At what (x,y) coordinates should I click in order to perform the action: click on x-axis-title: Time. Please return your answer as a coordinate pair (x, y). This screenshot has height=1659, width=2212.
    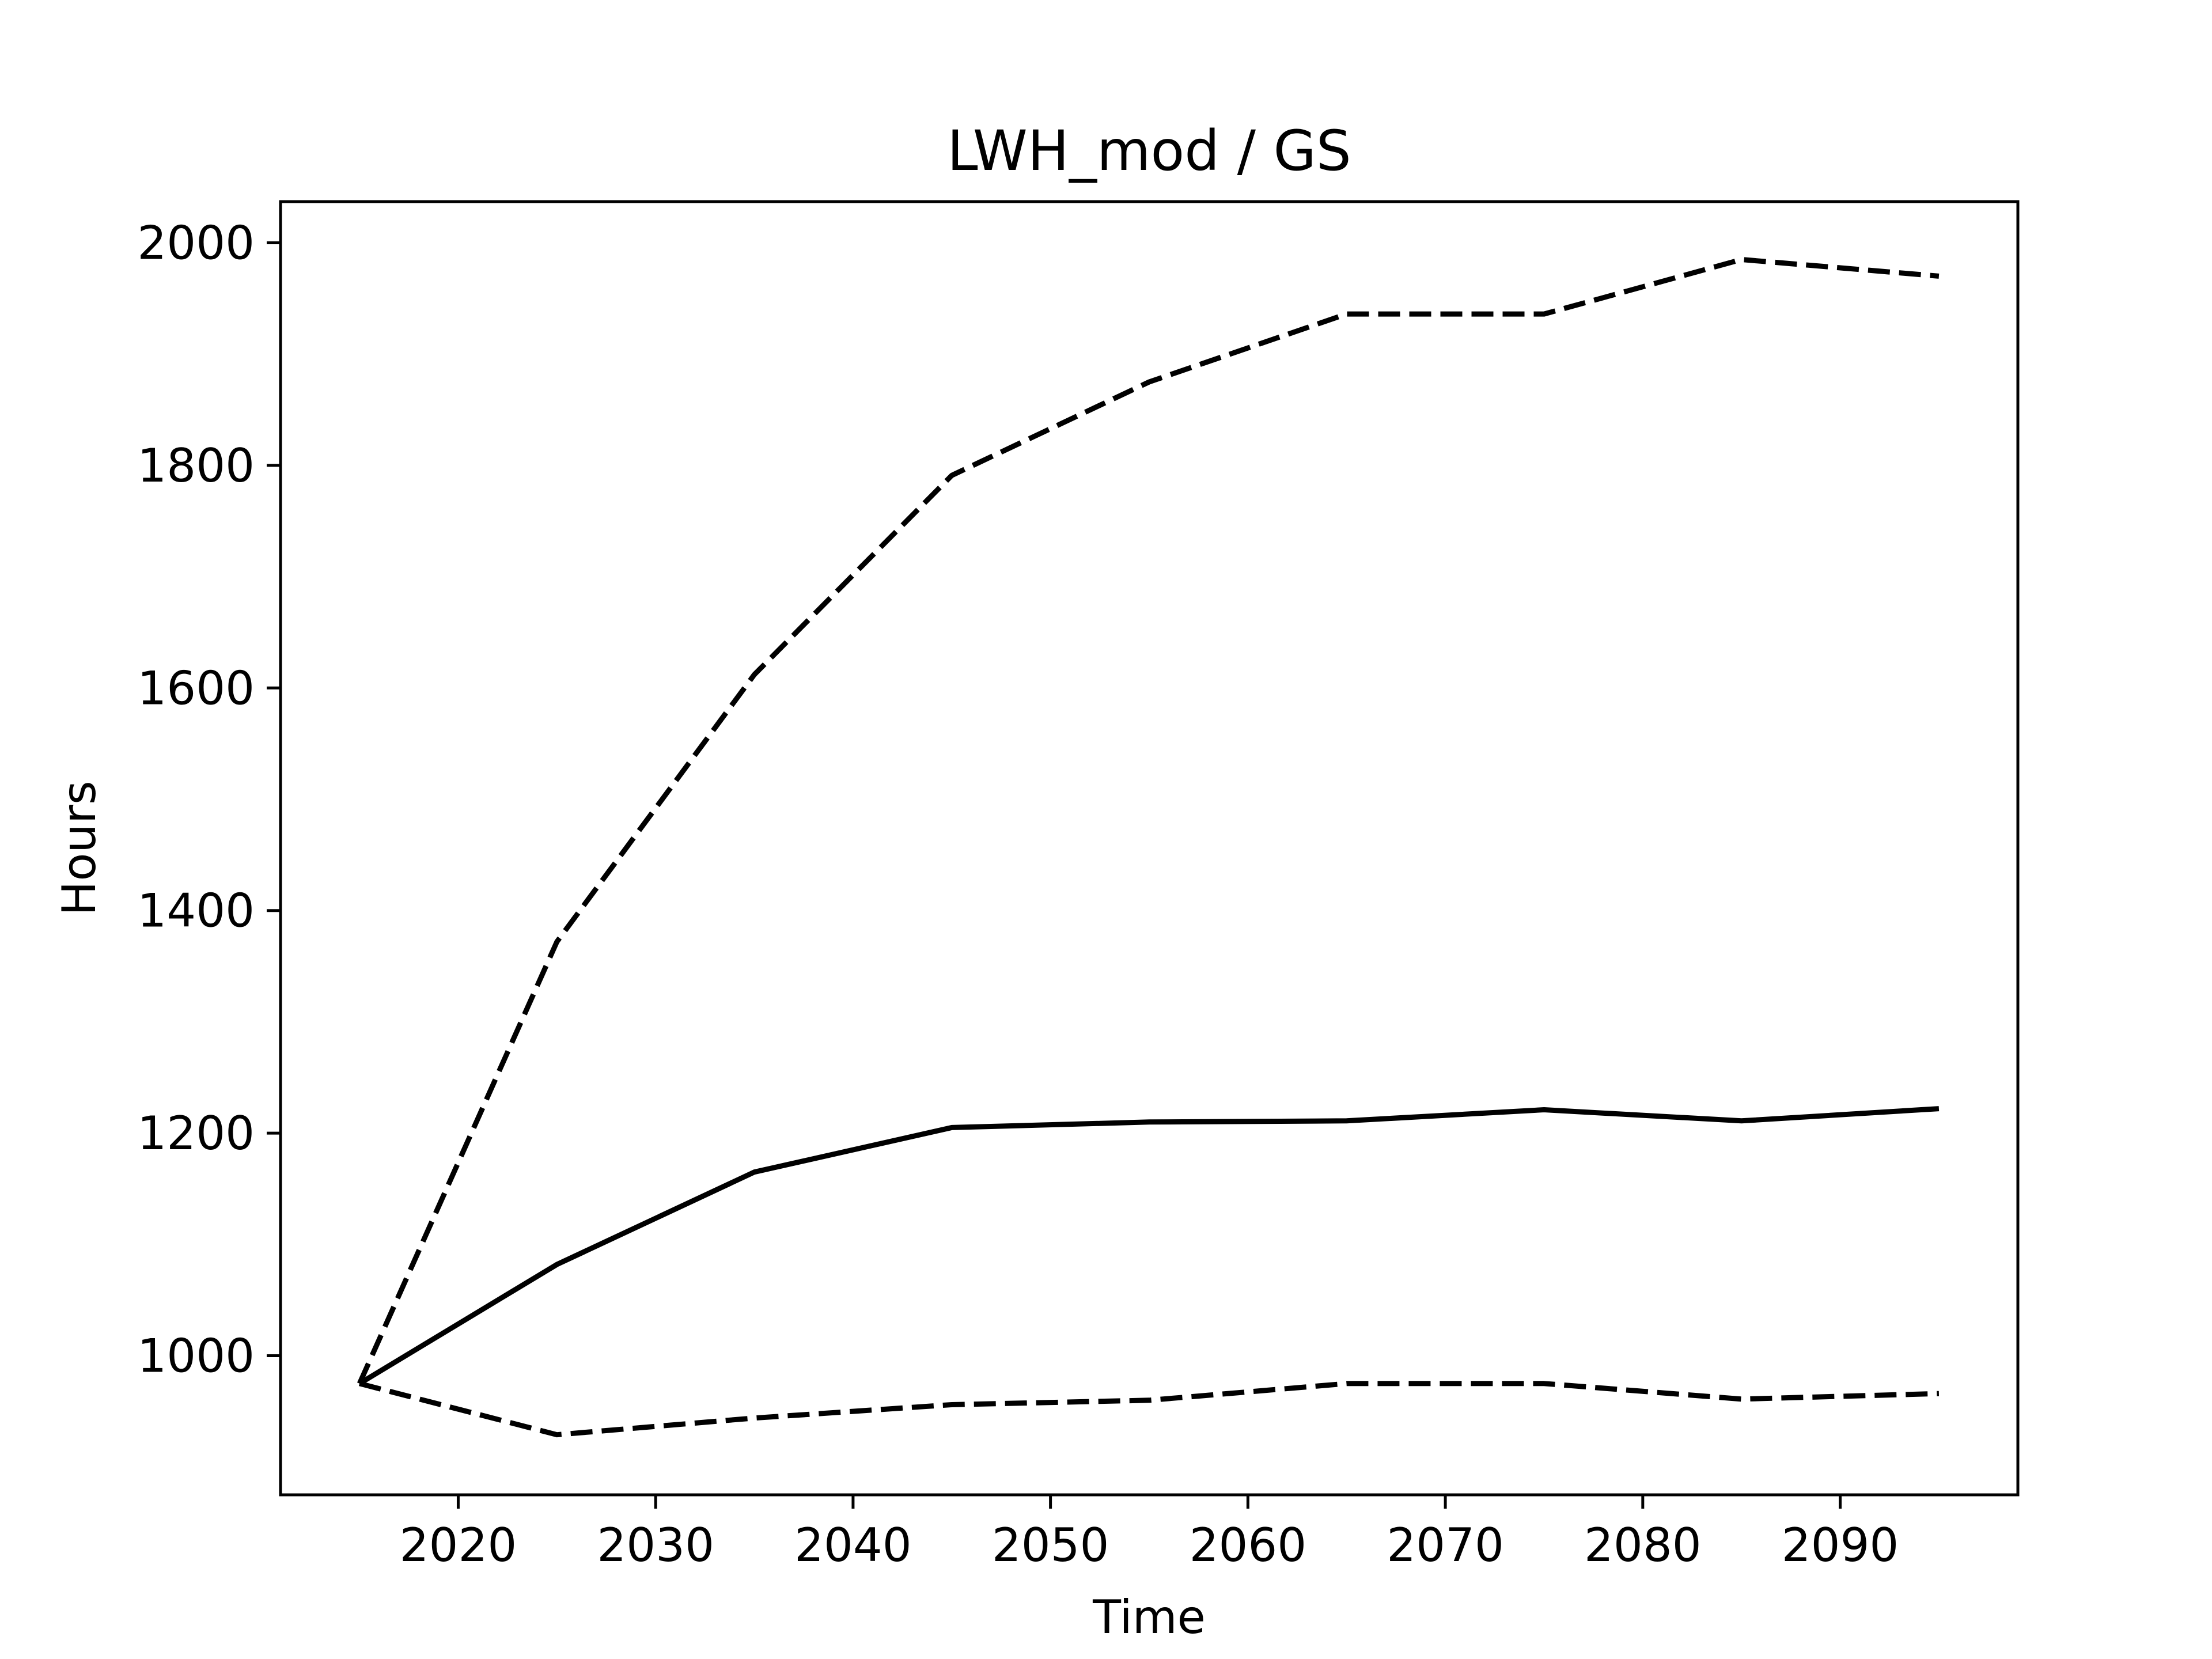
    Looking at the image, I should click on (1149, 1617).